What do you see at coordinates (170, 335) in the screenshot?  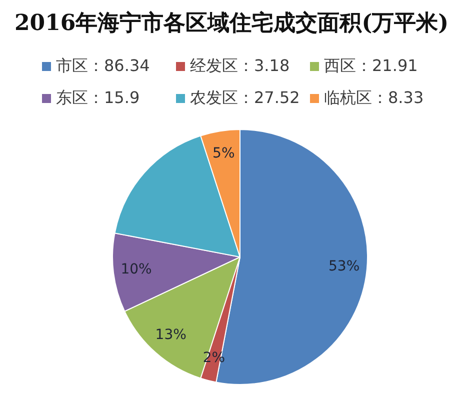 I see `data-label: 13%` at bounding box center [170, 335].